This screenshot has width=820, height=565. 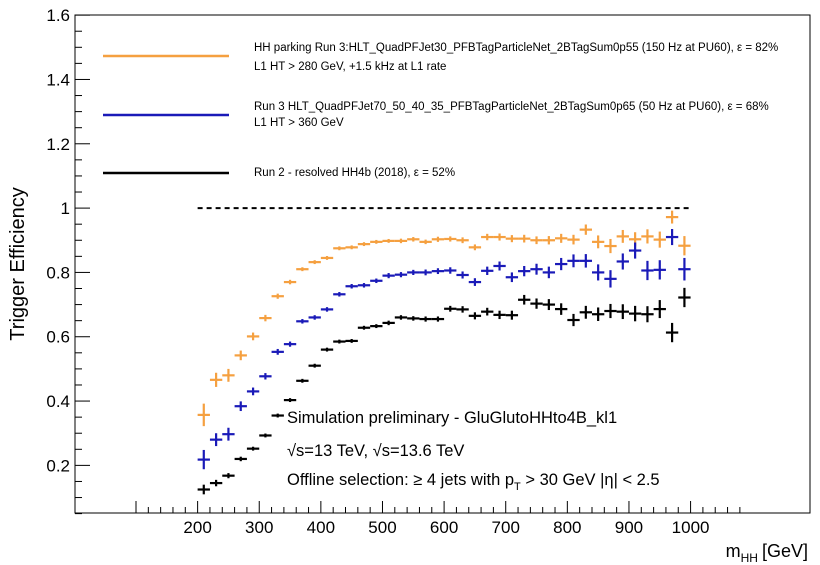 I want to click on y-tick-label: 1.6, so click(x=58, y=15).